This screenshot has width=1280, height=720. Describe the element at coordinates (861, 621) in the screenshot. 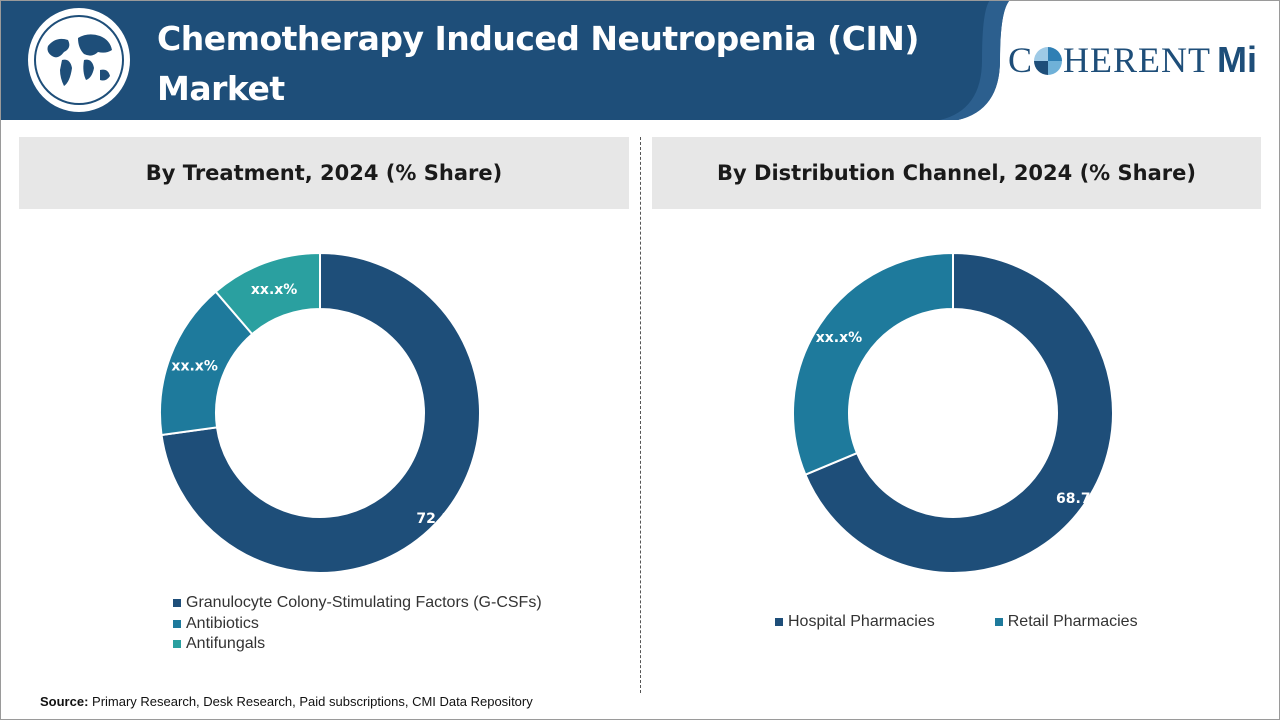

I see `legend-label: Hospital Pharmacies` at that location.